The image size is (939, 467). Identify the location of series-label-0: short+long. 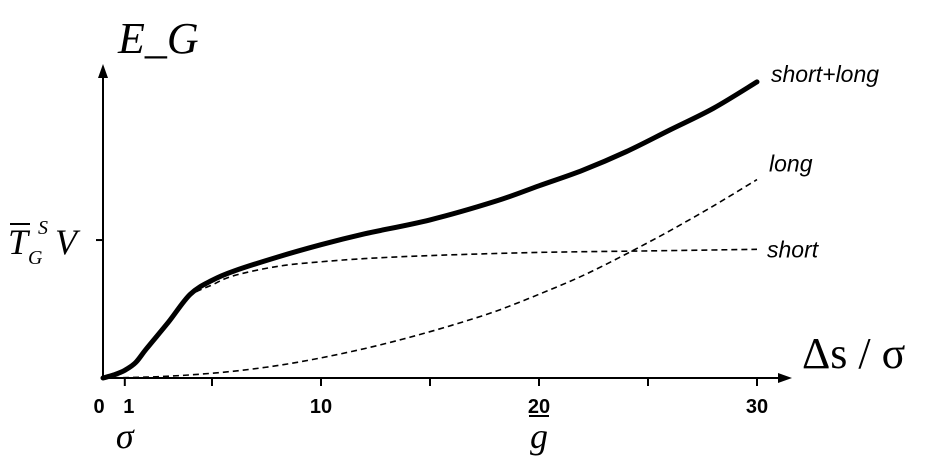
(825, 74).